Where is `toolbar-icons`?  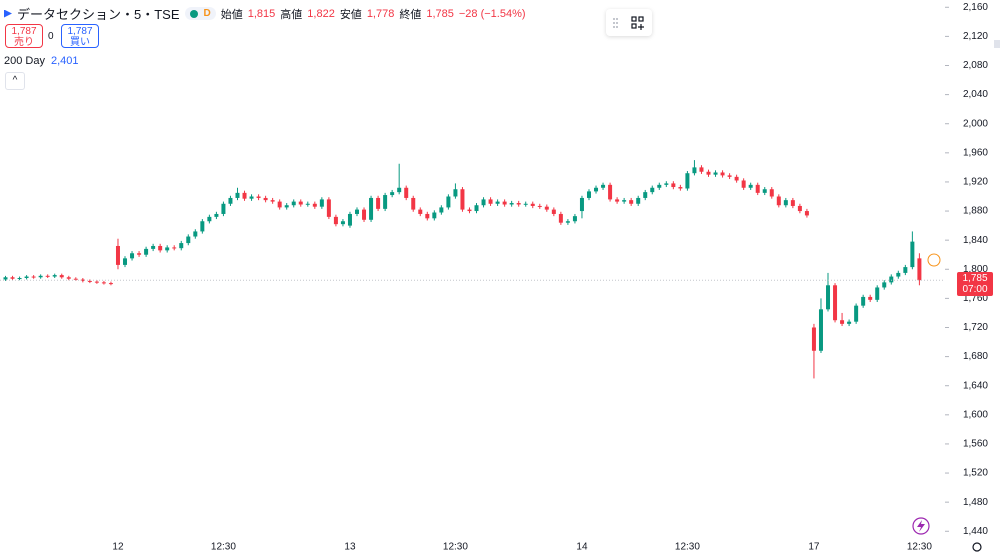
toolbar-icons is located at coordinates (628, 23).